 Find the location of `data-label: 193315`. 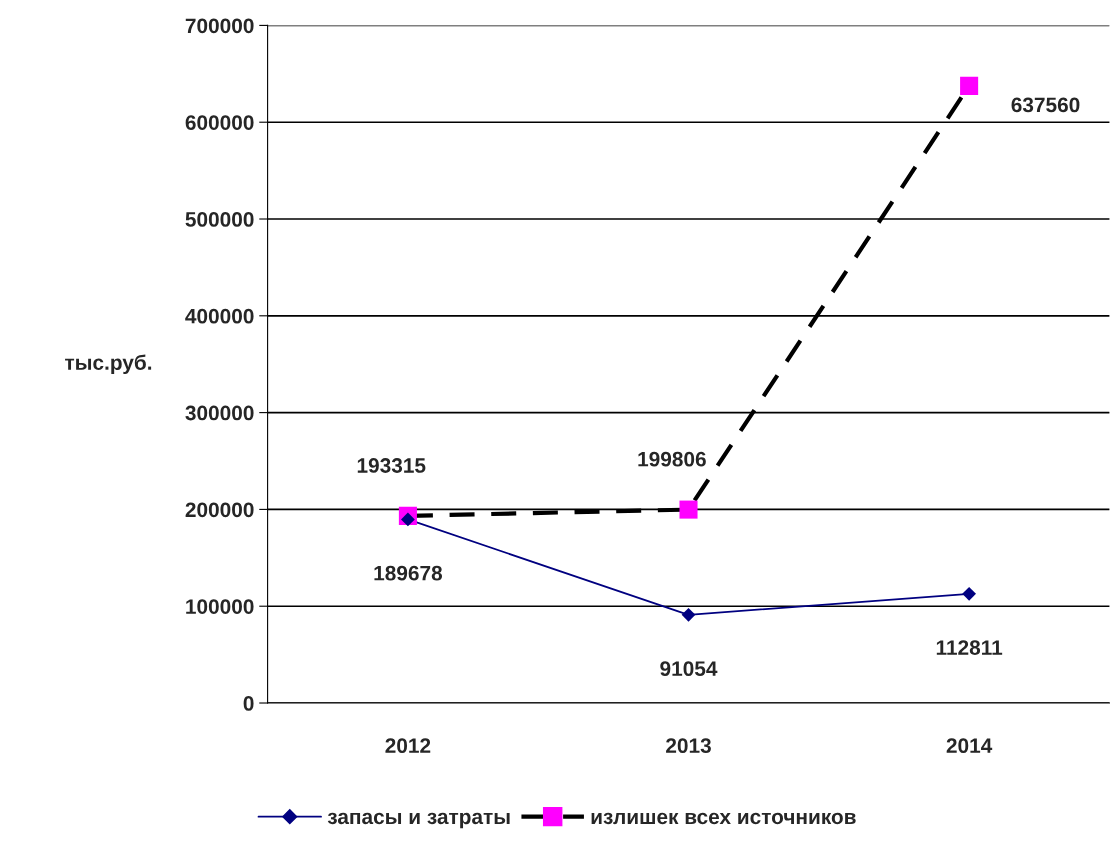

data-label: 193315 is located at coordinates (391, 465).